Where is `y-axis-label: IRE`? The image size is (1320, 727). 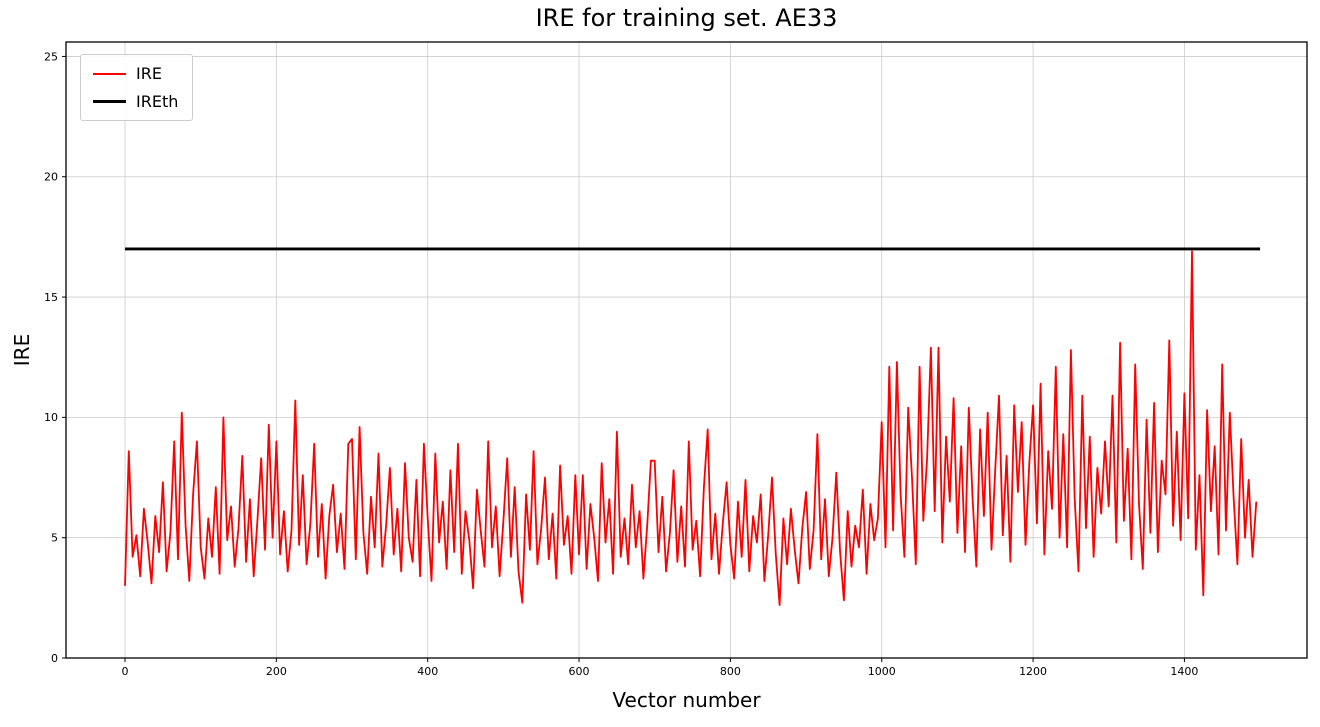 y-axis-label: IRE is located at coordinates (22, 350).